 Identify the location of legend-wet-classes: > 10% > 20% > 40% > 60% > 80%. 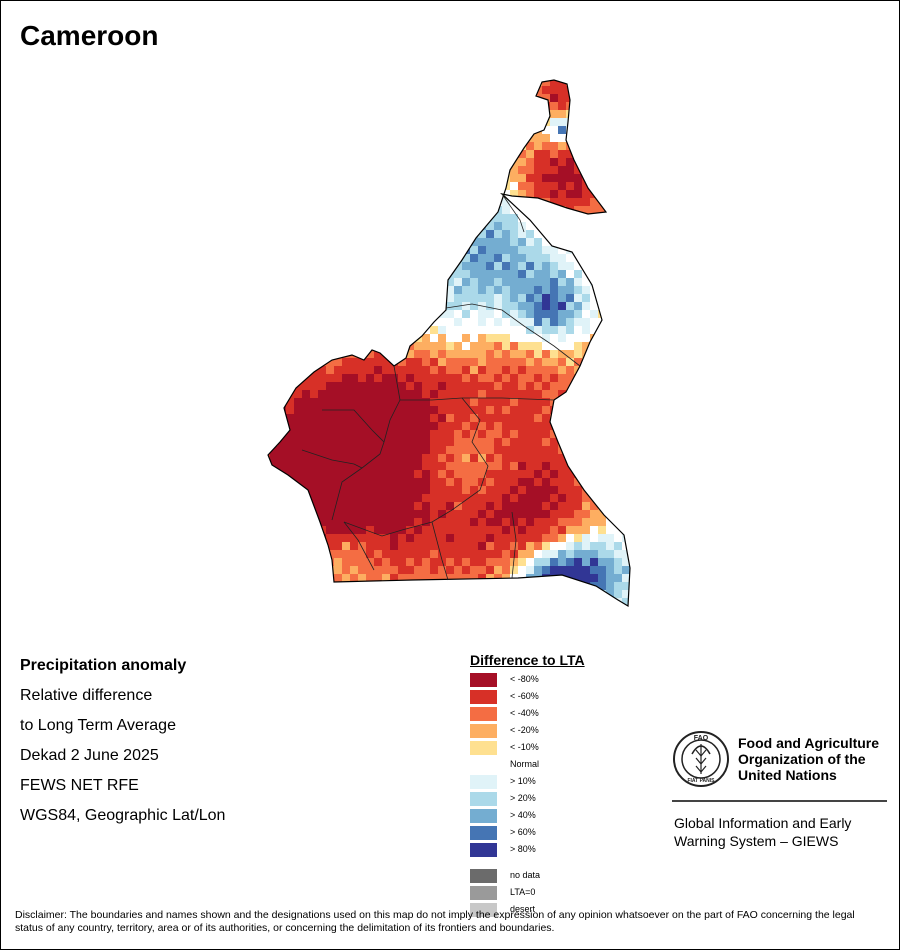
(550, 816).